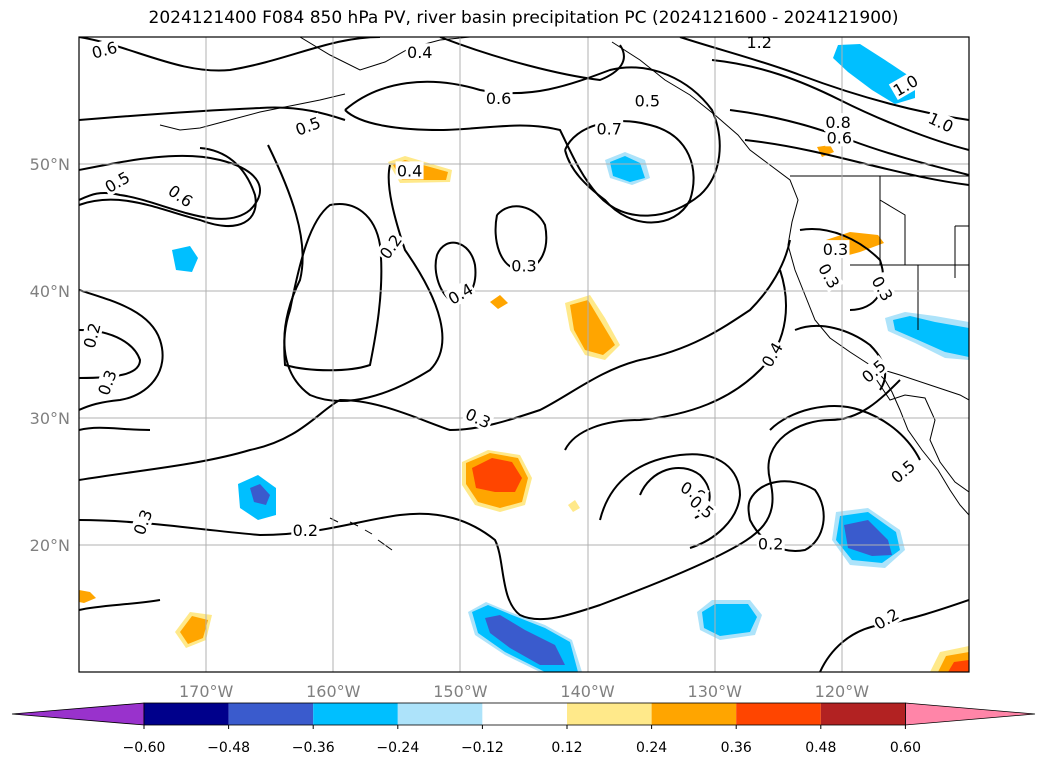 This screenshot has height=765, width=1047. What do you see at coordinates (651, 748) in the screenshot?
I see `colorbar-tick-label: 0.24` at bounding box center [651, 748].